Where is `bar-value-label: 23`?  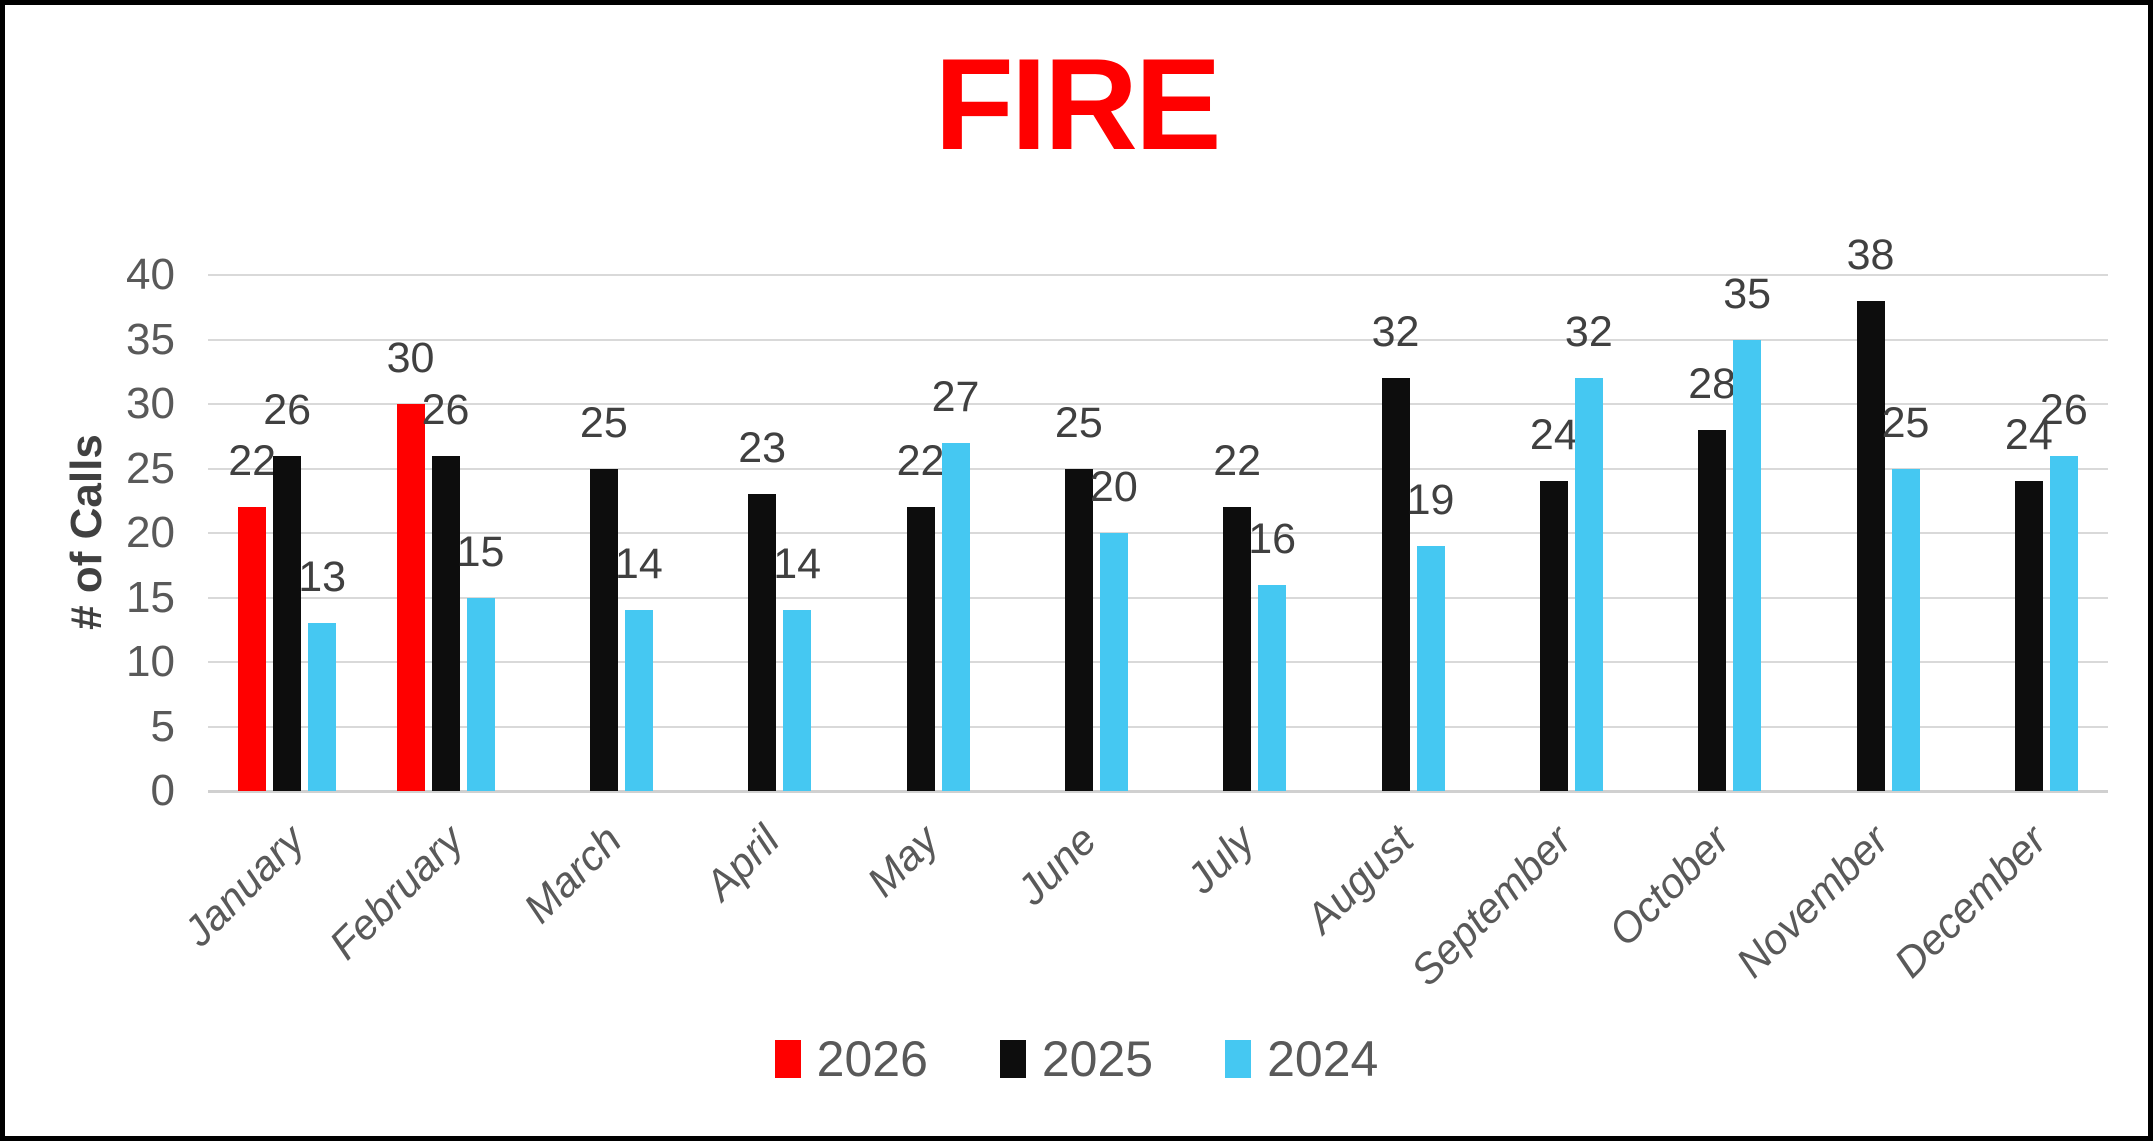 bar-value-label: 23 is located at coordinates (762, 448).